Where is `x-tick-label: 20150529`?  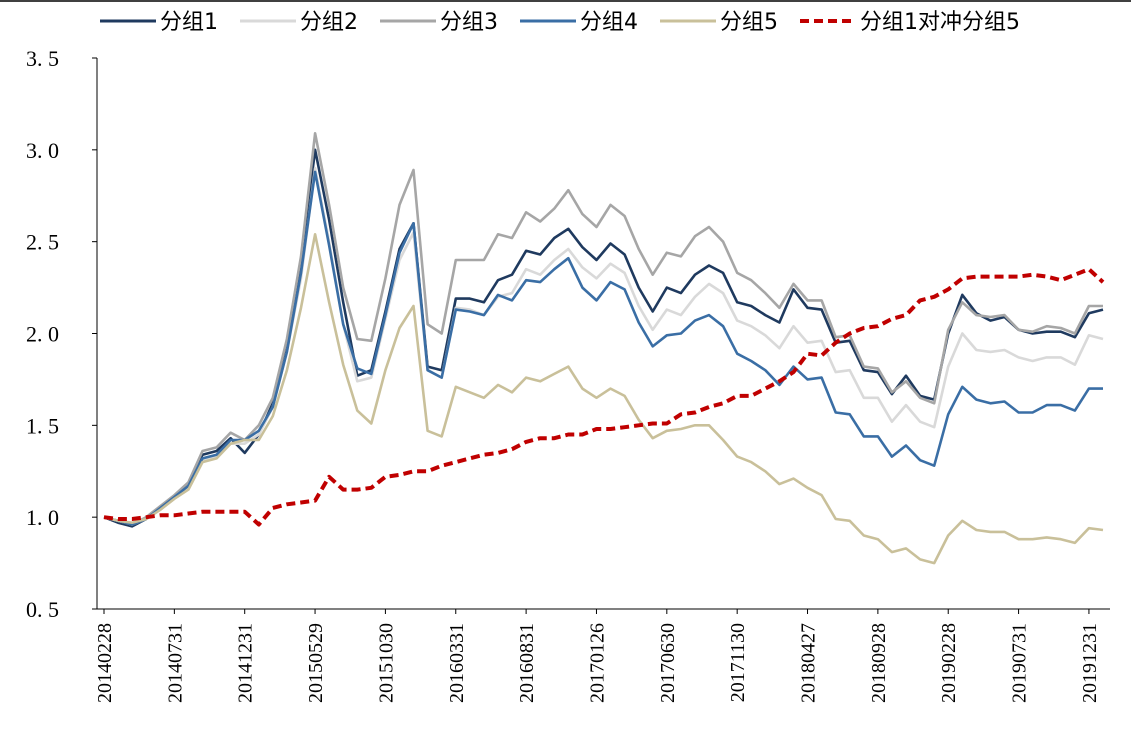
x-tick-label: 20150529 is located at coordinates (316, 663).